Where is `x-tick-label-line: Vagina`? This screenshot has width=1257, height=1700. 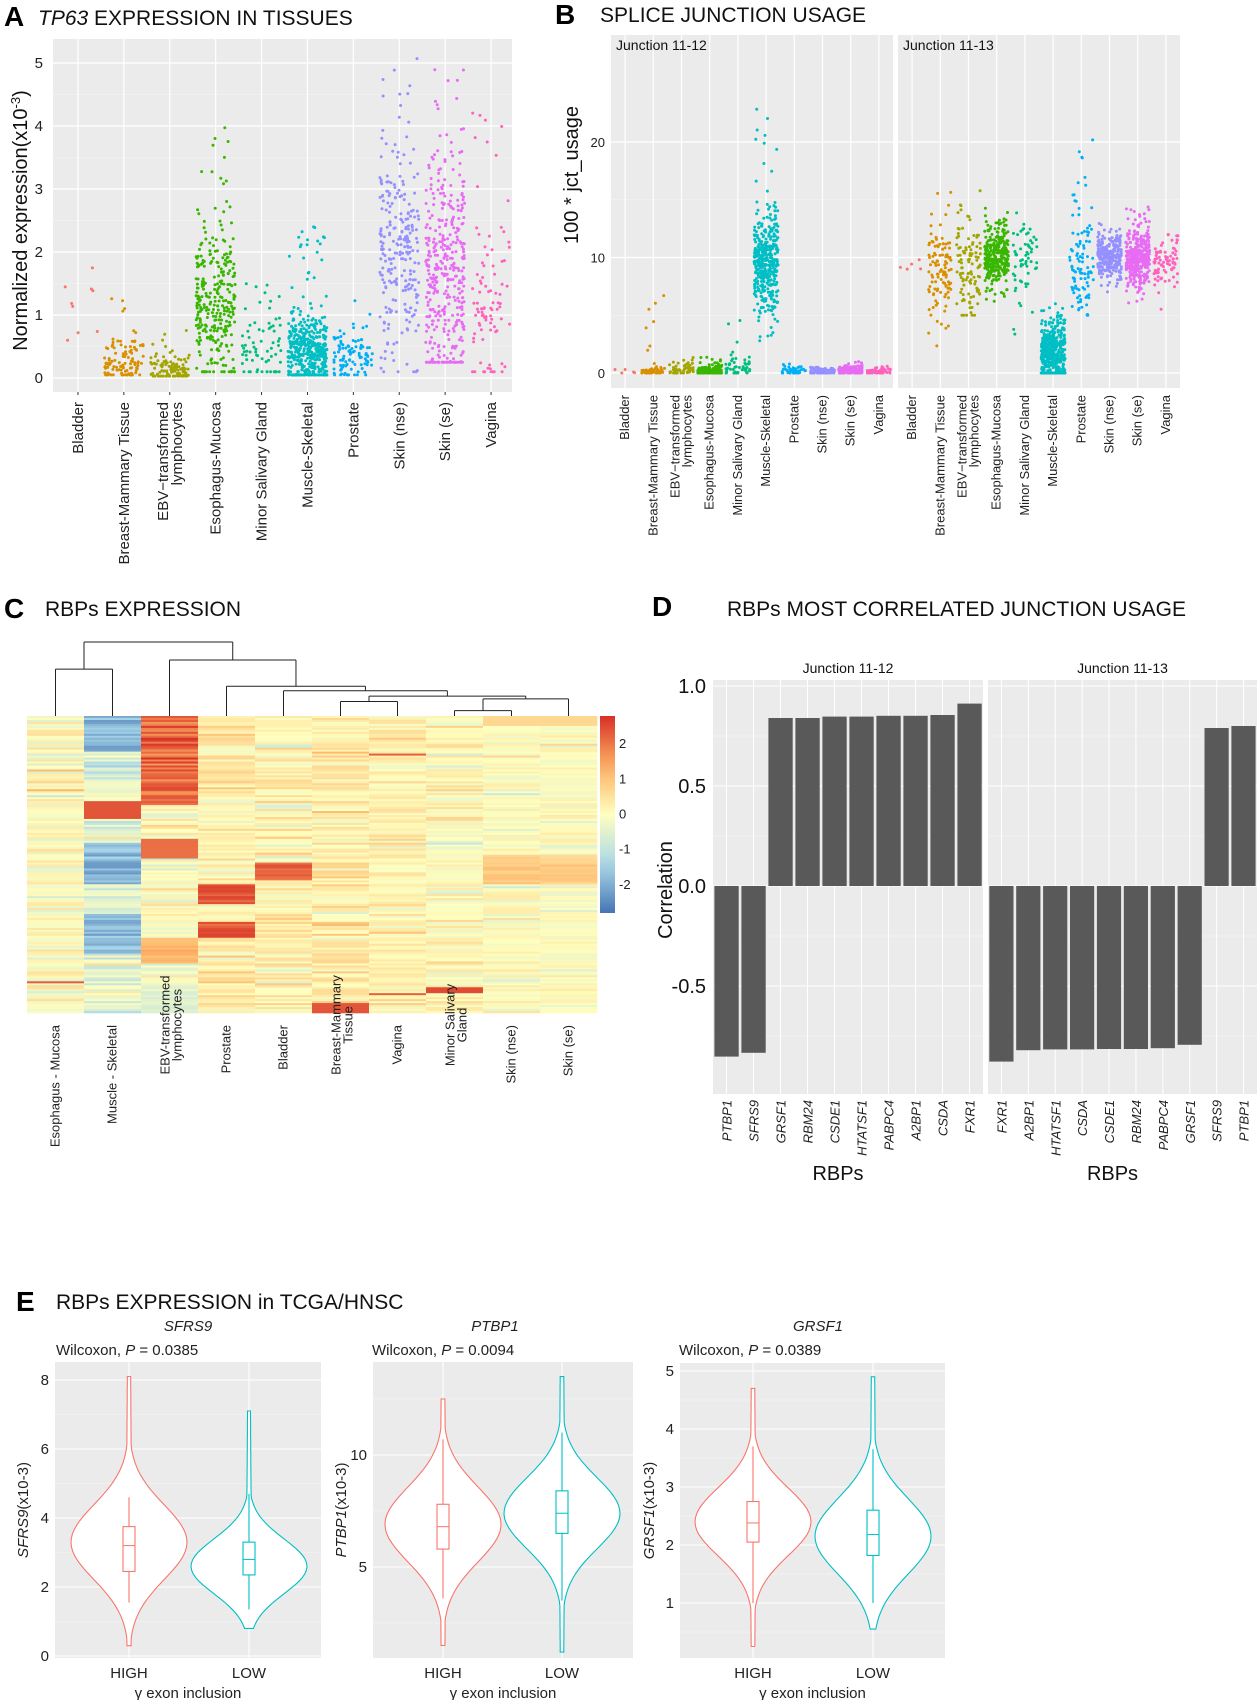 x-tick-label-line: Vagina is located at coordinates (1165, 414).